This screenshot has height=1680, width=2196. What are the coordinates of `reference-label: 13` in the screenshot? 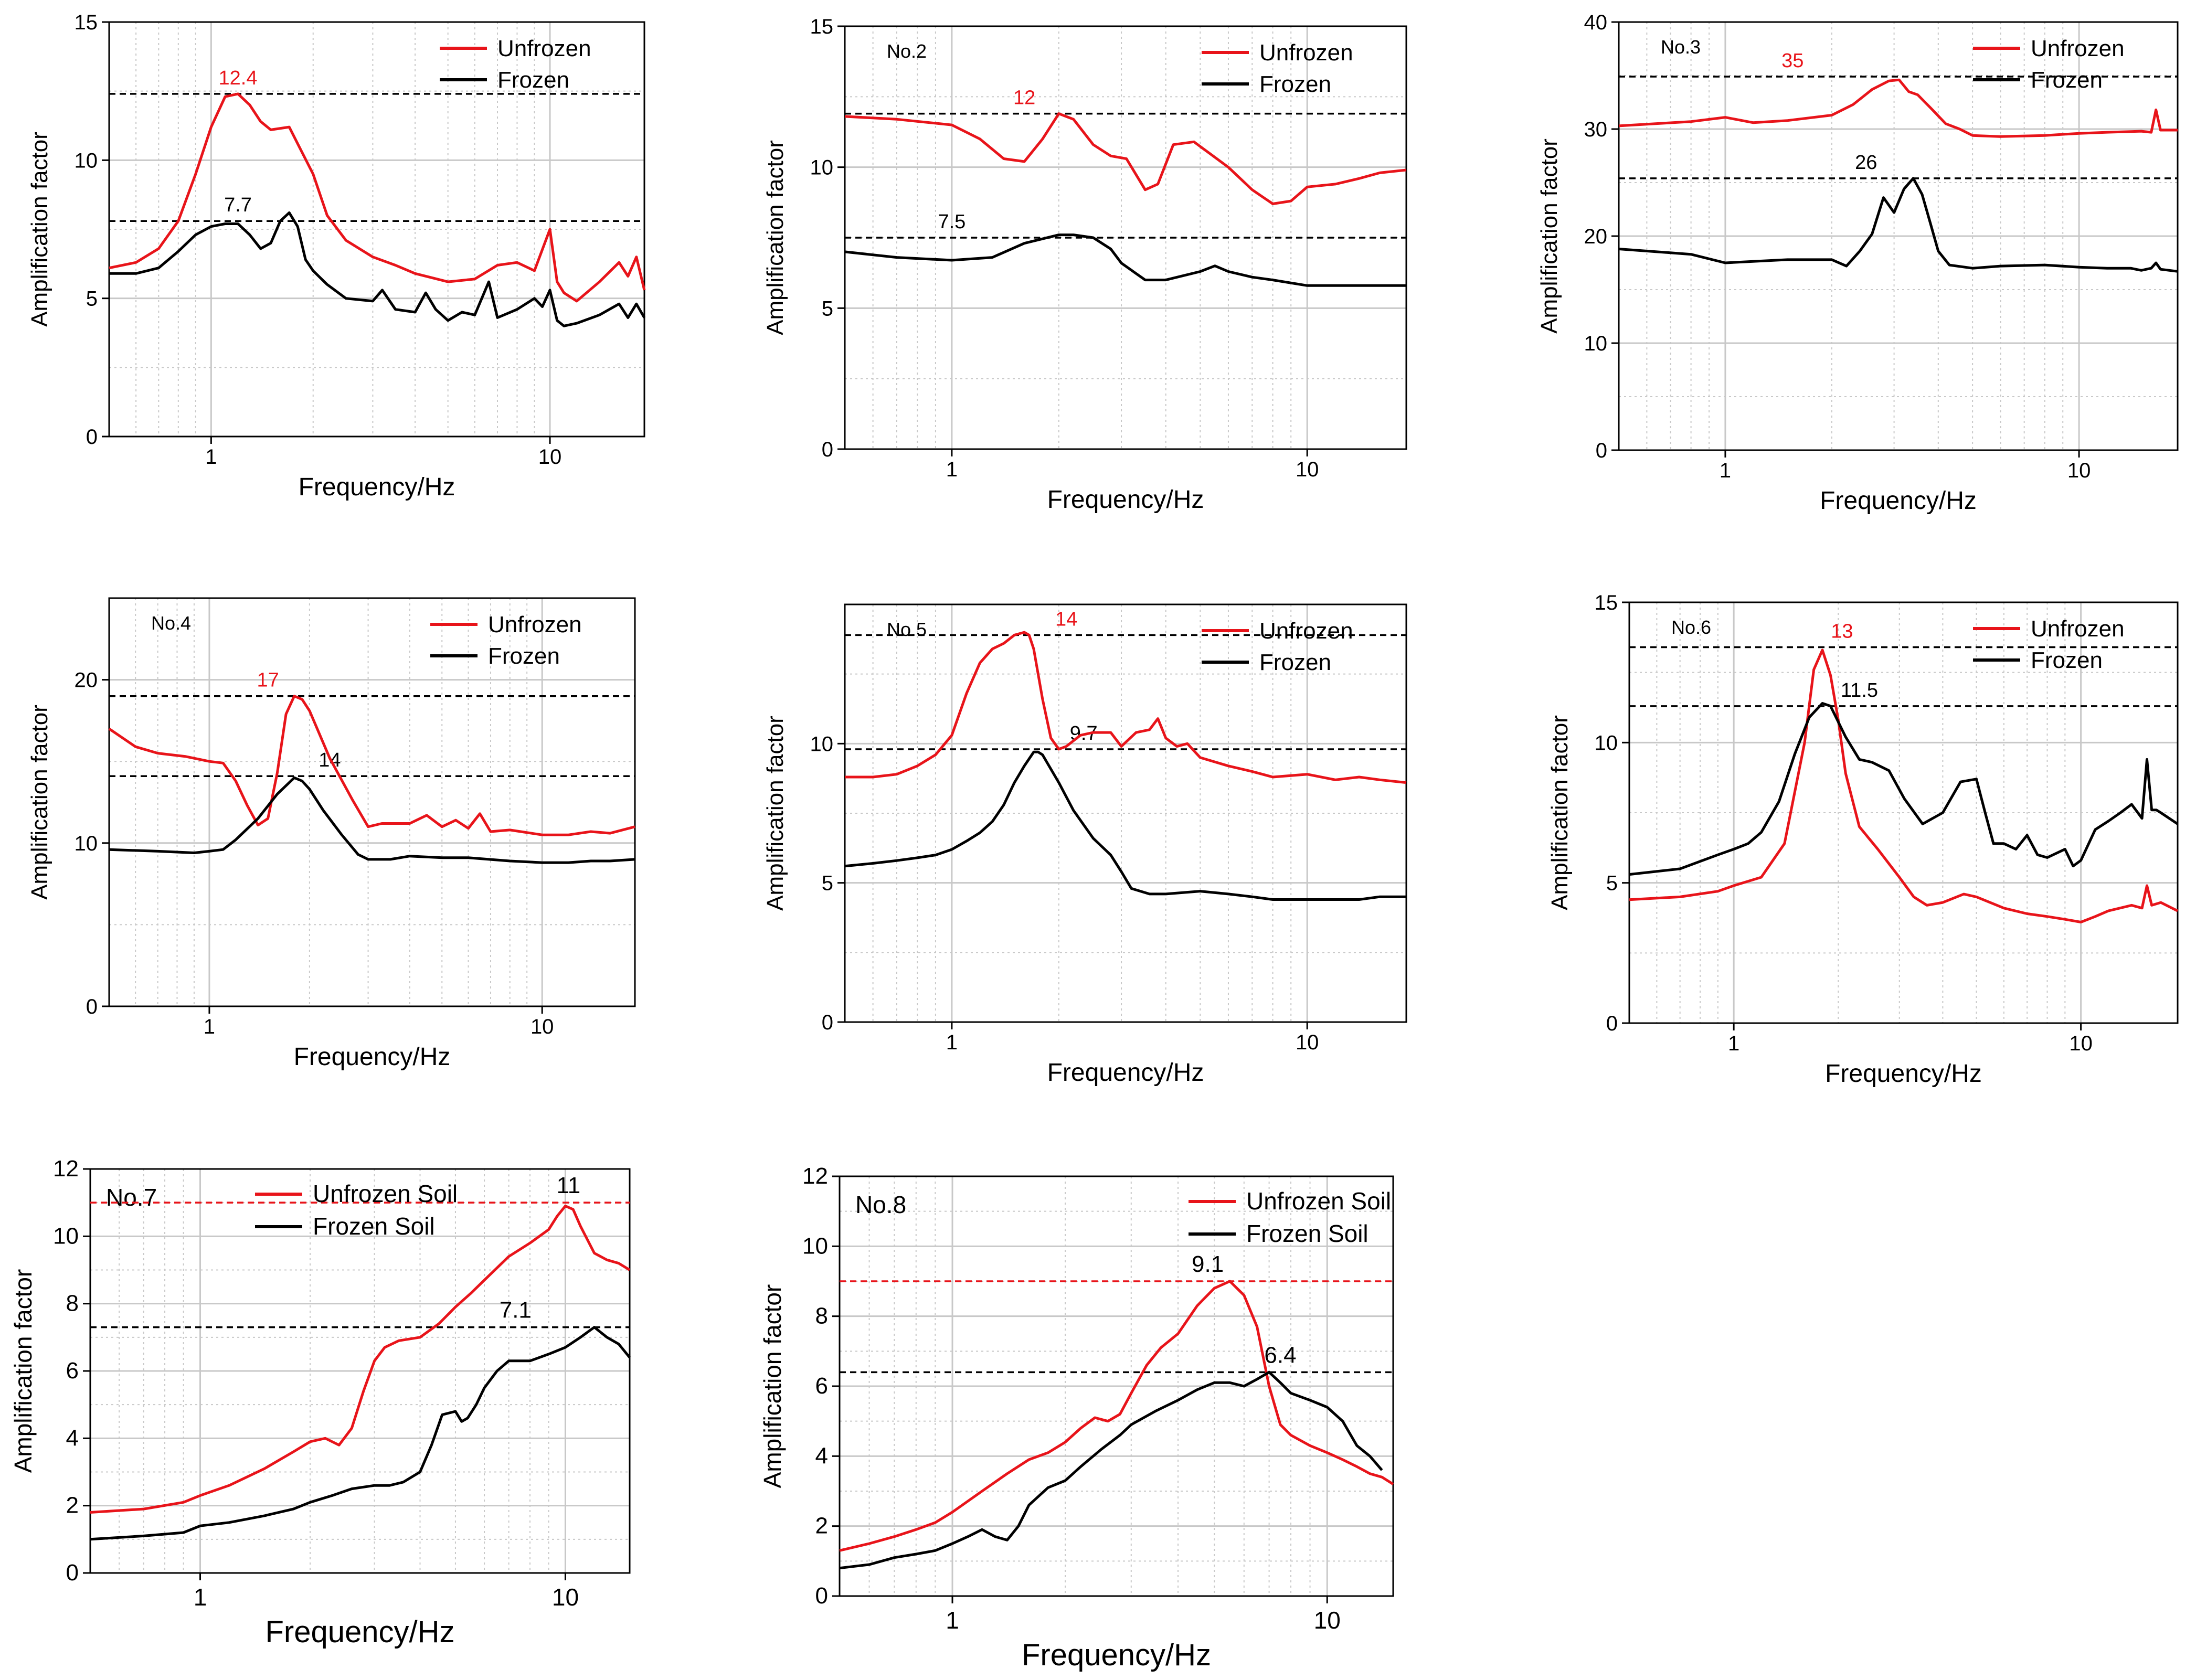 It's located at (1842, 632).